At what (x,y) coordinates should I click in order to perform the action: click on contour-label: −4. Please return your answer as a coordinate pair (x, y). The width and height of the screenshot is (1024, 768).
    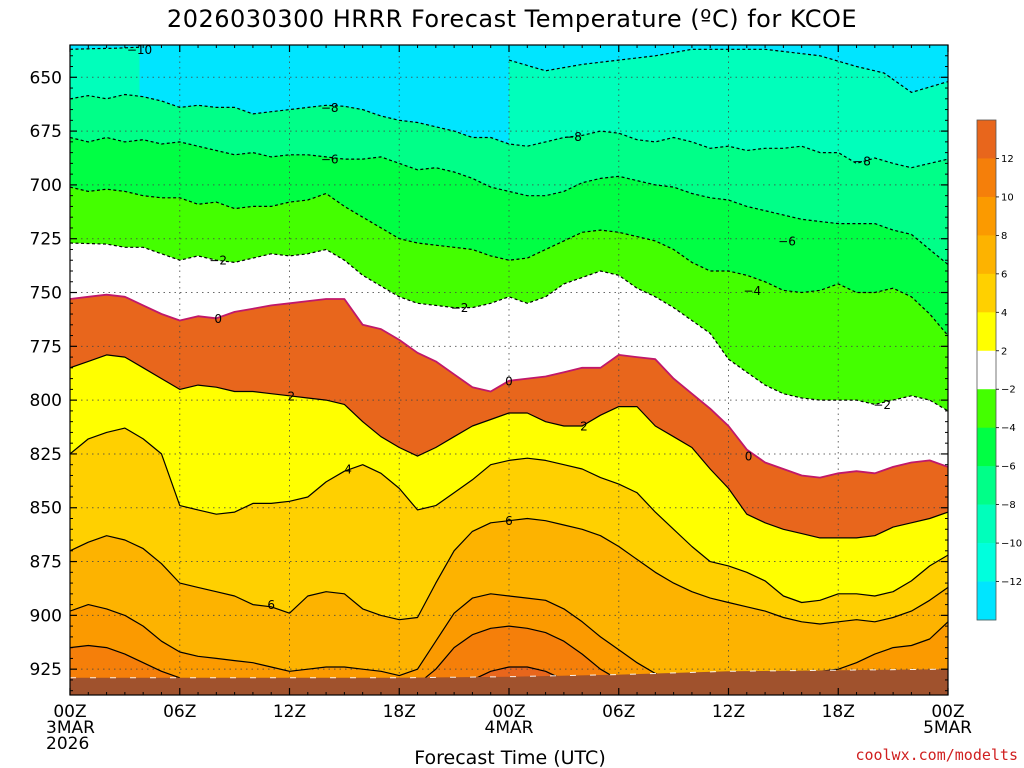
    Looking at the image, I should click on (752, 291).